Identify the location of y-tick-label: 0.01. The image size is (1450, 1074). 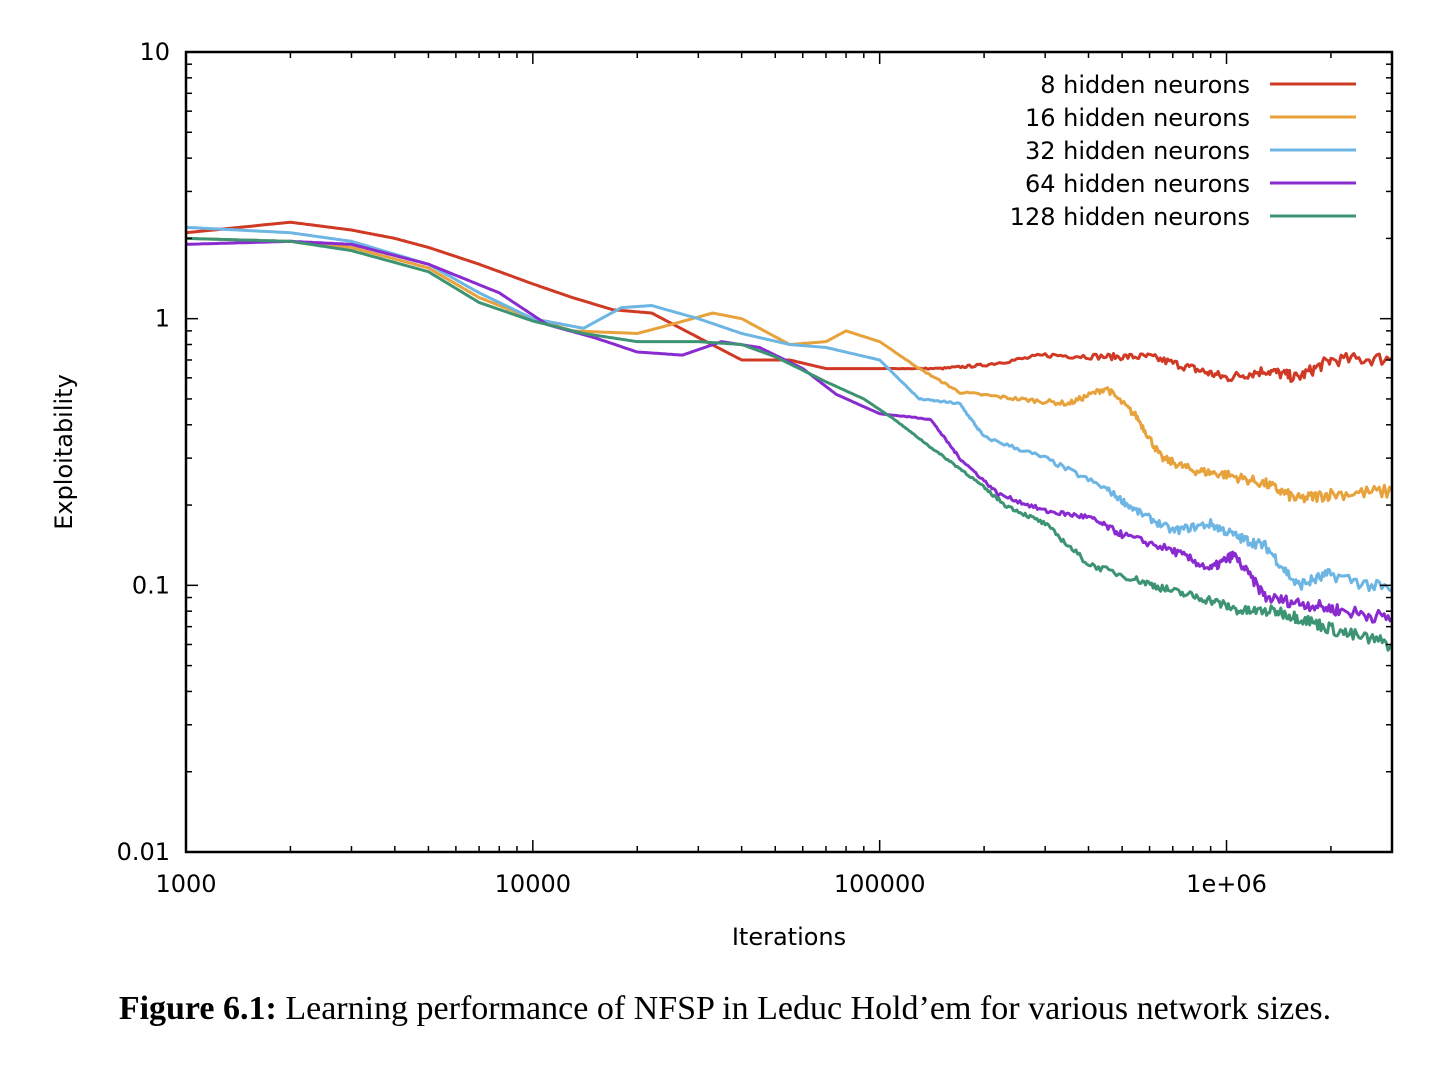
(143, 852).